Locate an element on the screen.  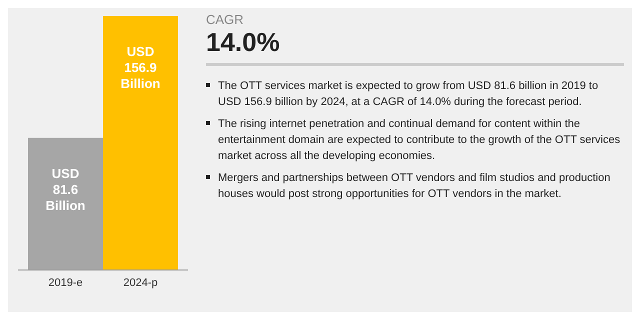
data-label: USD 156.9 Billion is located at coordinates (140, 67).